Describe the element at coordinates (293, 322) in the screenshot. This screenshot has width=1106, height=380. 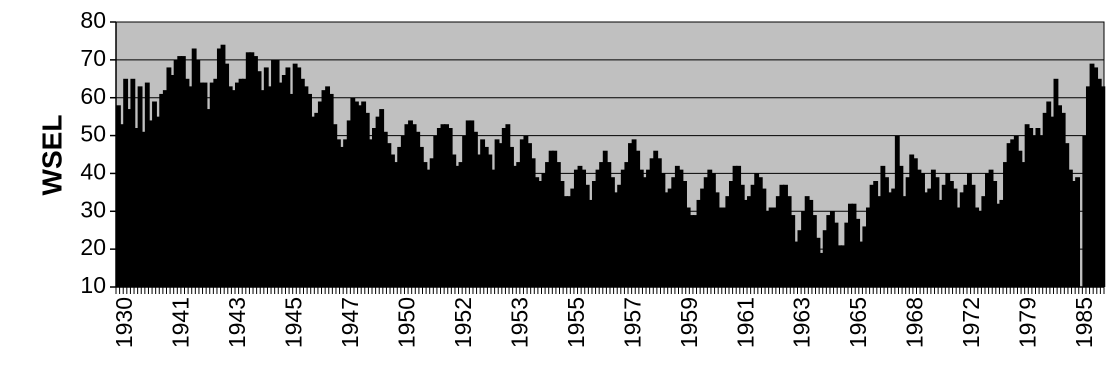
I see `x-tick-label: 1945` at that location.